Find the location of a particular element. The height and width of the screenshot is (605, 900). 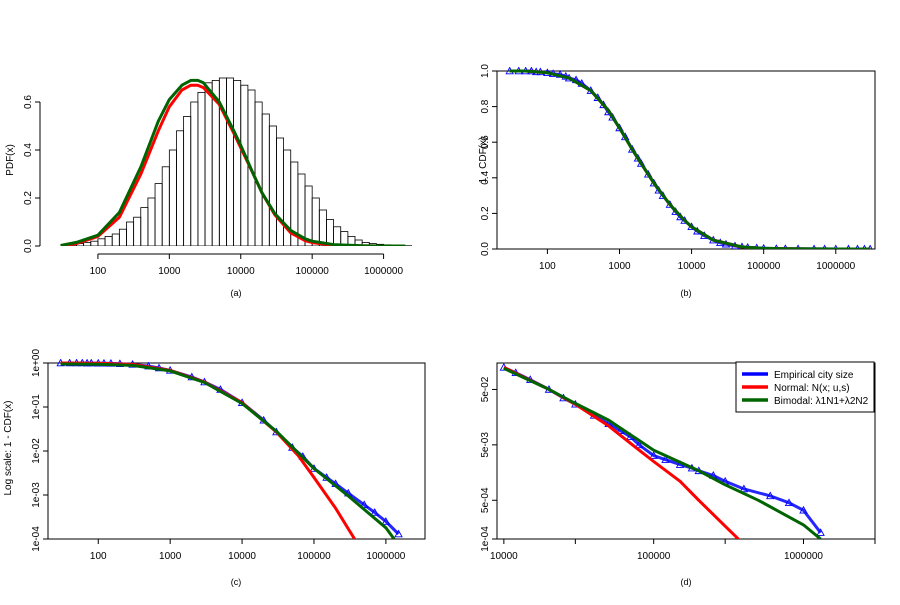

panel-c-x-tick-label: 100000 is located at coordinates (314, 556).